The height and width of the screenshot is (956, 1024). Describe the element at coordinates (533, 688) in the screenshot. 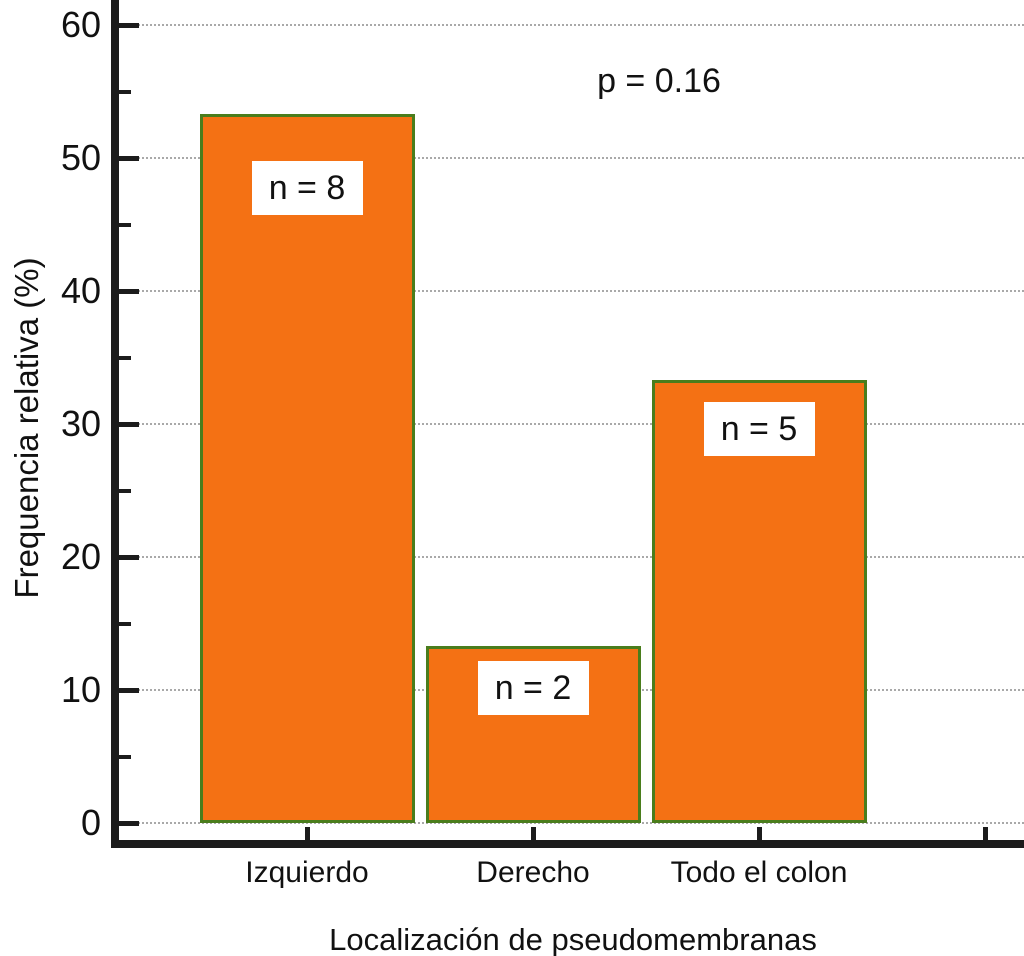

I see `bar-count-label: n = 2` at that location.